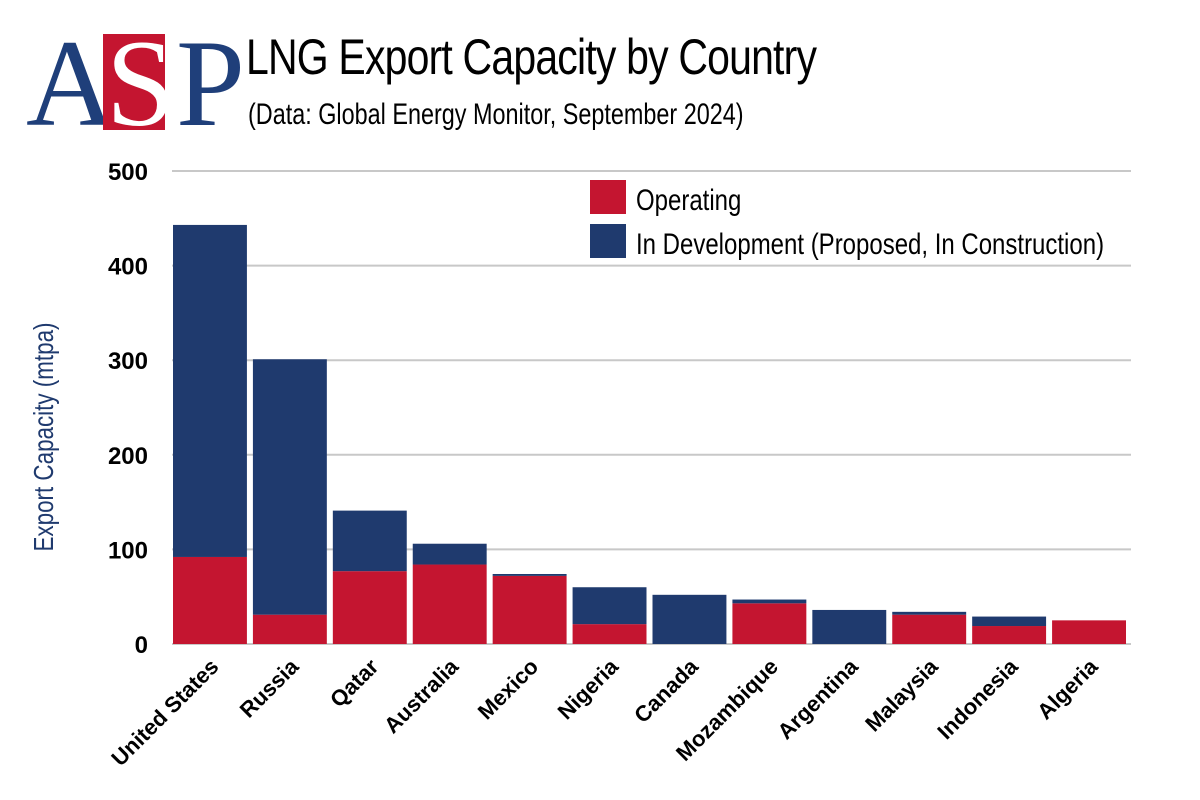 This screenshot has width=1200, height=800. What do you see at coordinates (977, 698) in the screenshot?
I see `x-tick-label: Indonesia` at bounding box center [977, 698].